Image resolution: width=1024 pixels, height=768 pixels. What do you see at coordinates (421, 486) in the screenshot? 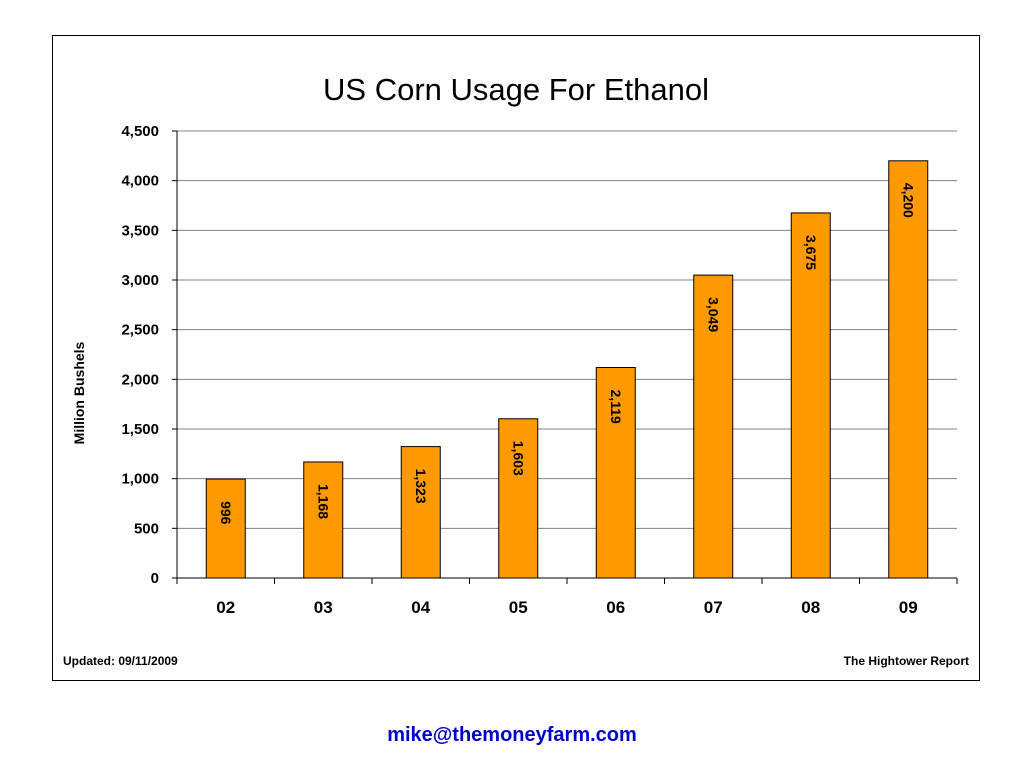
I see `bar-data-label: 1,323` at bounding box center [421, 486].